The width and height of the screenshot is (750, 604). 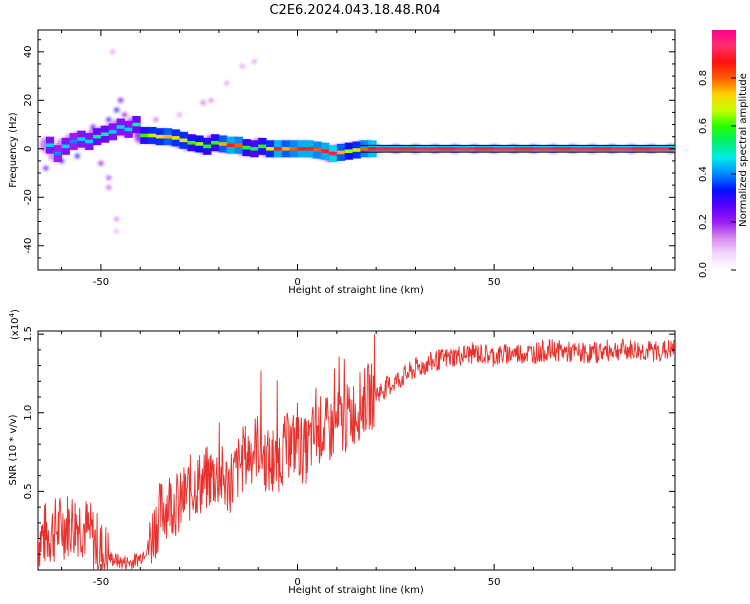 I want to click on colorbar-tick-label: 0.0, so click(x=703, y=270).